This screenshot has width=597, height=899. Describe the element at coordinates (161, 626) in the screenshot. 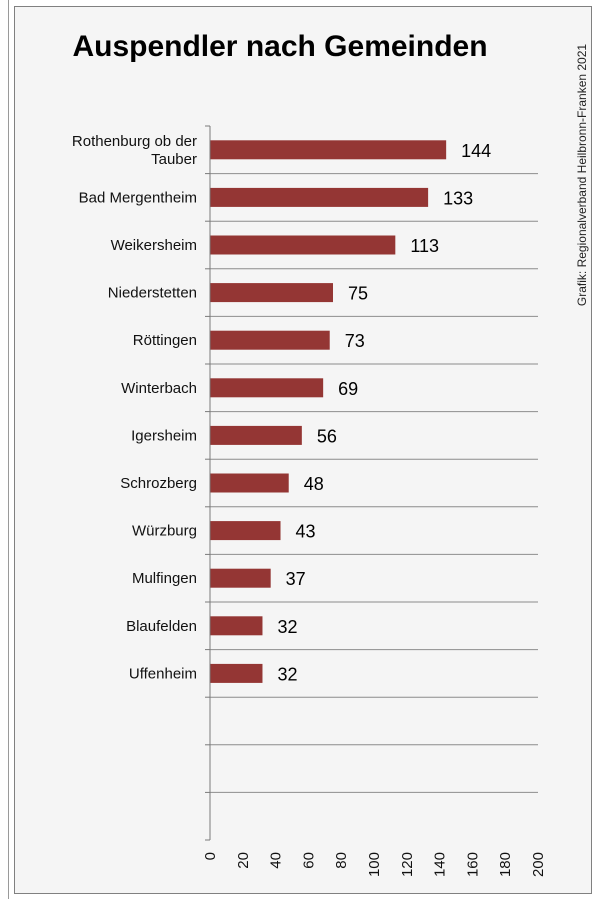

I see `category-label: Blaufelden` at that location.